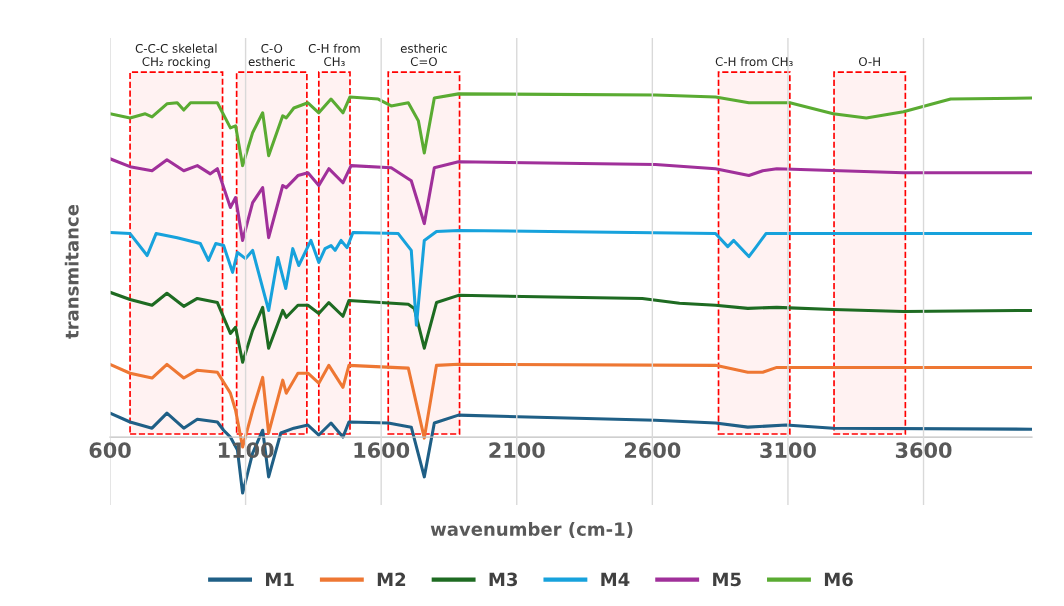 Image resolution: width=1064 pixels, height=606 pixels. Describe the element at coordinates (615, 579) in the screenshot. I see `legend-label: M4` at that location.